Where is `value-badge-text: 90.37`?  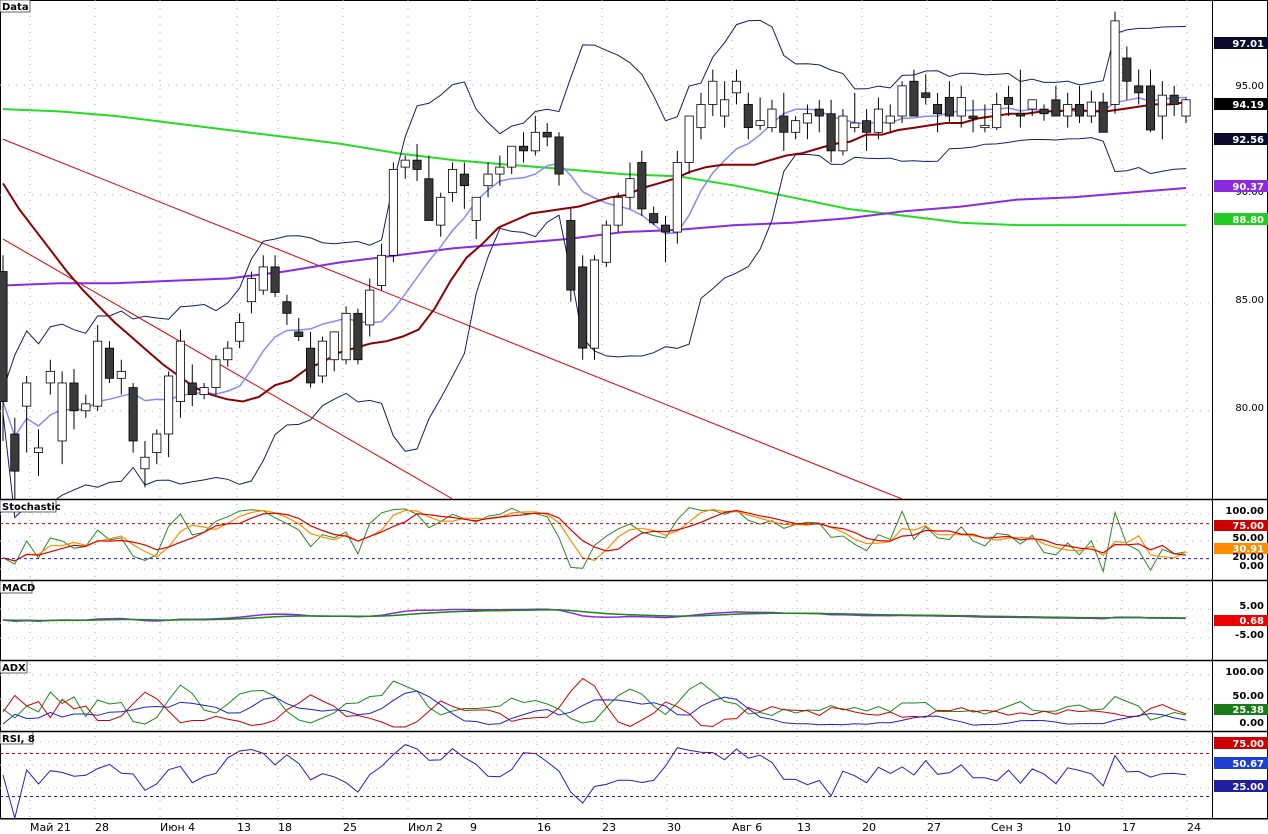
value-badge-text: 90.37 is located at coordinates (1248, 187).